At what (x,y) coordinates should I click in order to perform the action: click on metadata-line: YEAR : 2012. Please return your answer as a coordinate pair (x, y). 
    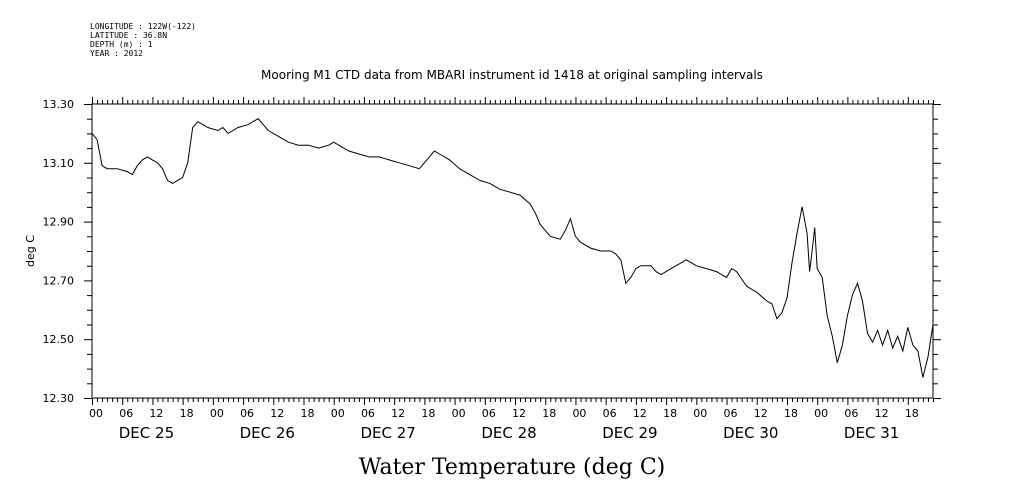
    Looking at the image, I should click on (116, 53).